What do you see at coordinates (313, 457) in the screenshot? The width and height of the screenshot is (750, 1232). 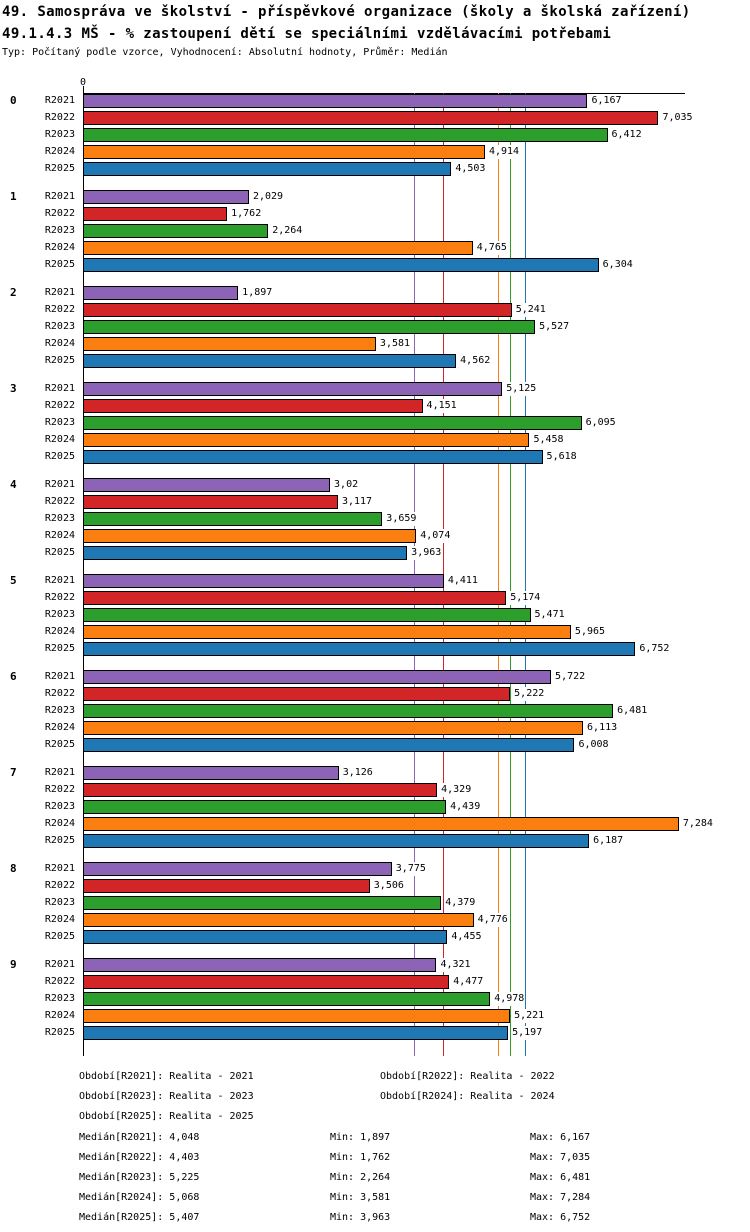 I see `bar-3-r2025` at bounding box center [313, 457].